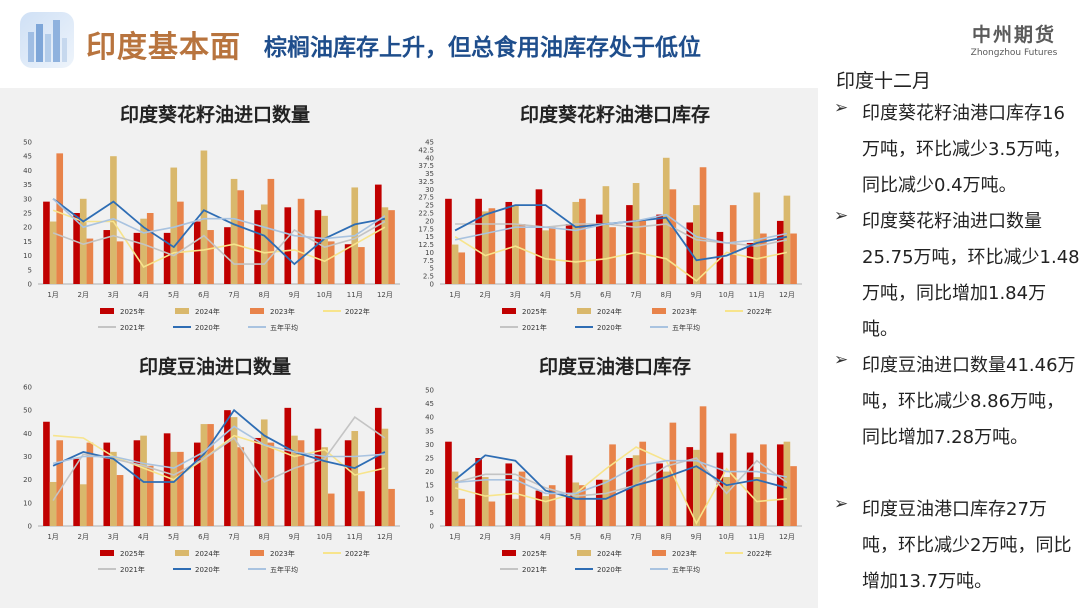  Describe the element at coordinates (284, 327) in the screenshot. I see `legend-label: 五年平均` at that location.